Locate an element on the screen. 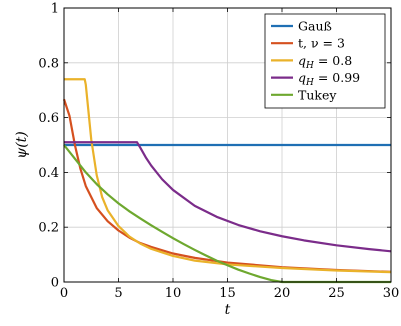  x-tick-label: 10 is located at coordinates (173, 293).